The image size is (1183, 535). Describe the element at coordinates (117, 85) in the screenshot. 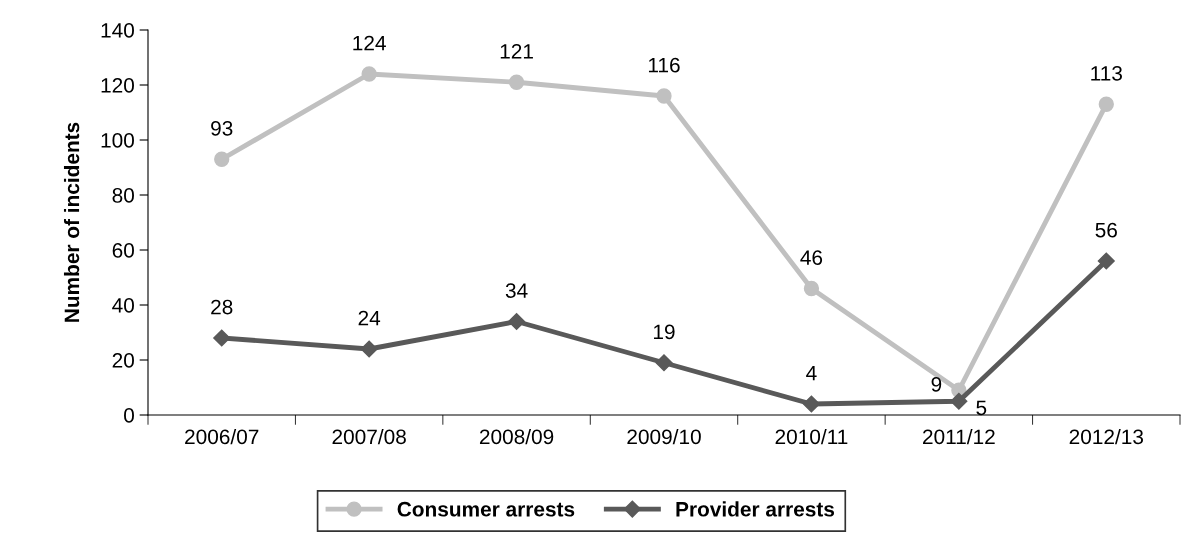

I see `y-tick-label: 120` at that location.